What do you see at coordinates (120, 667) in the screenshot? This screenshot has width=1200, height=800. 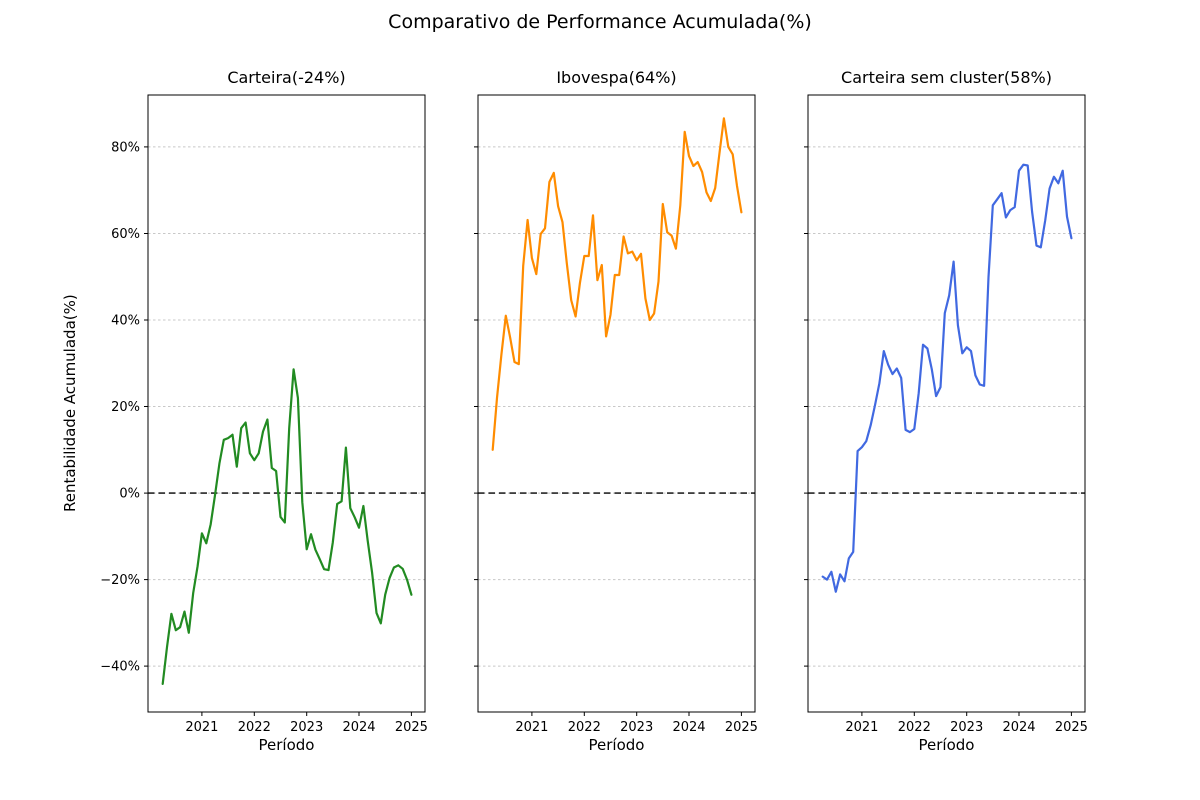 I see `y-tick-label: −40%` at bounding box center [120, 667].